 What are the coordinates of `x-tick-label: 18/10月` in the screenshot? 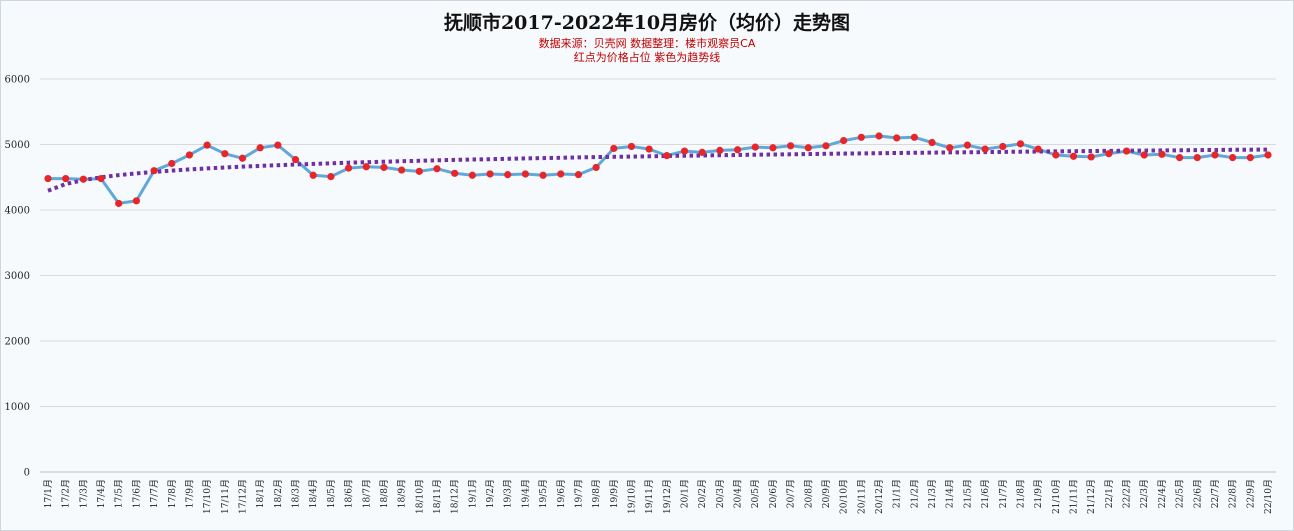 It's located at (419, 496).